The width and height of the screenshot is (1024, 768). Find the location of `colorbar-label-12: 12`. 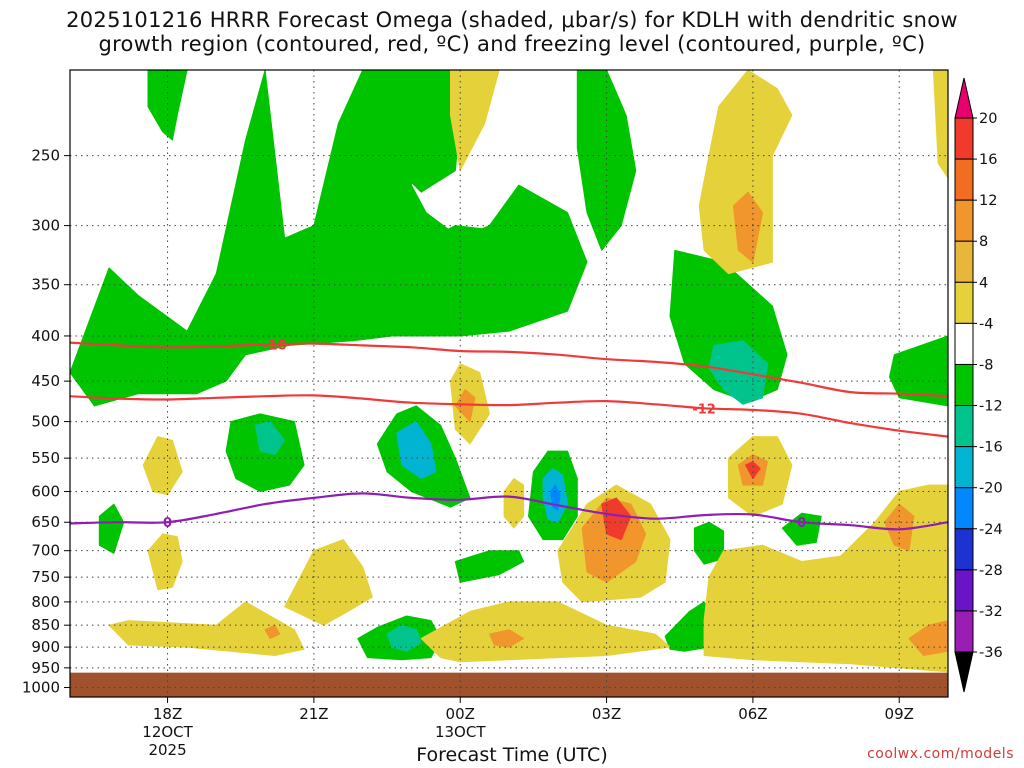

colorbar-label-12: 12 is located at coordinates (988, 201).